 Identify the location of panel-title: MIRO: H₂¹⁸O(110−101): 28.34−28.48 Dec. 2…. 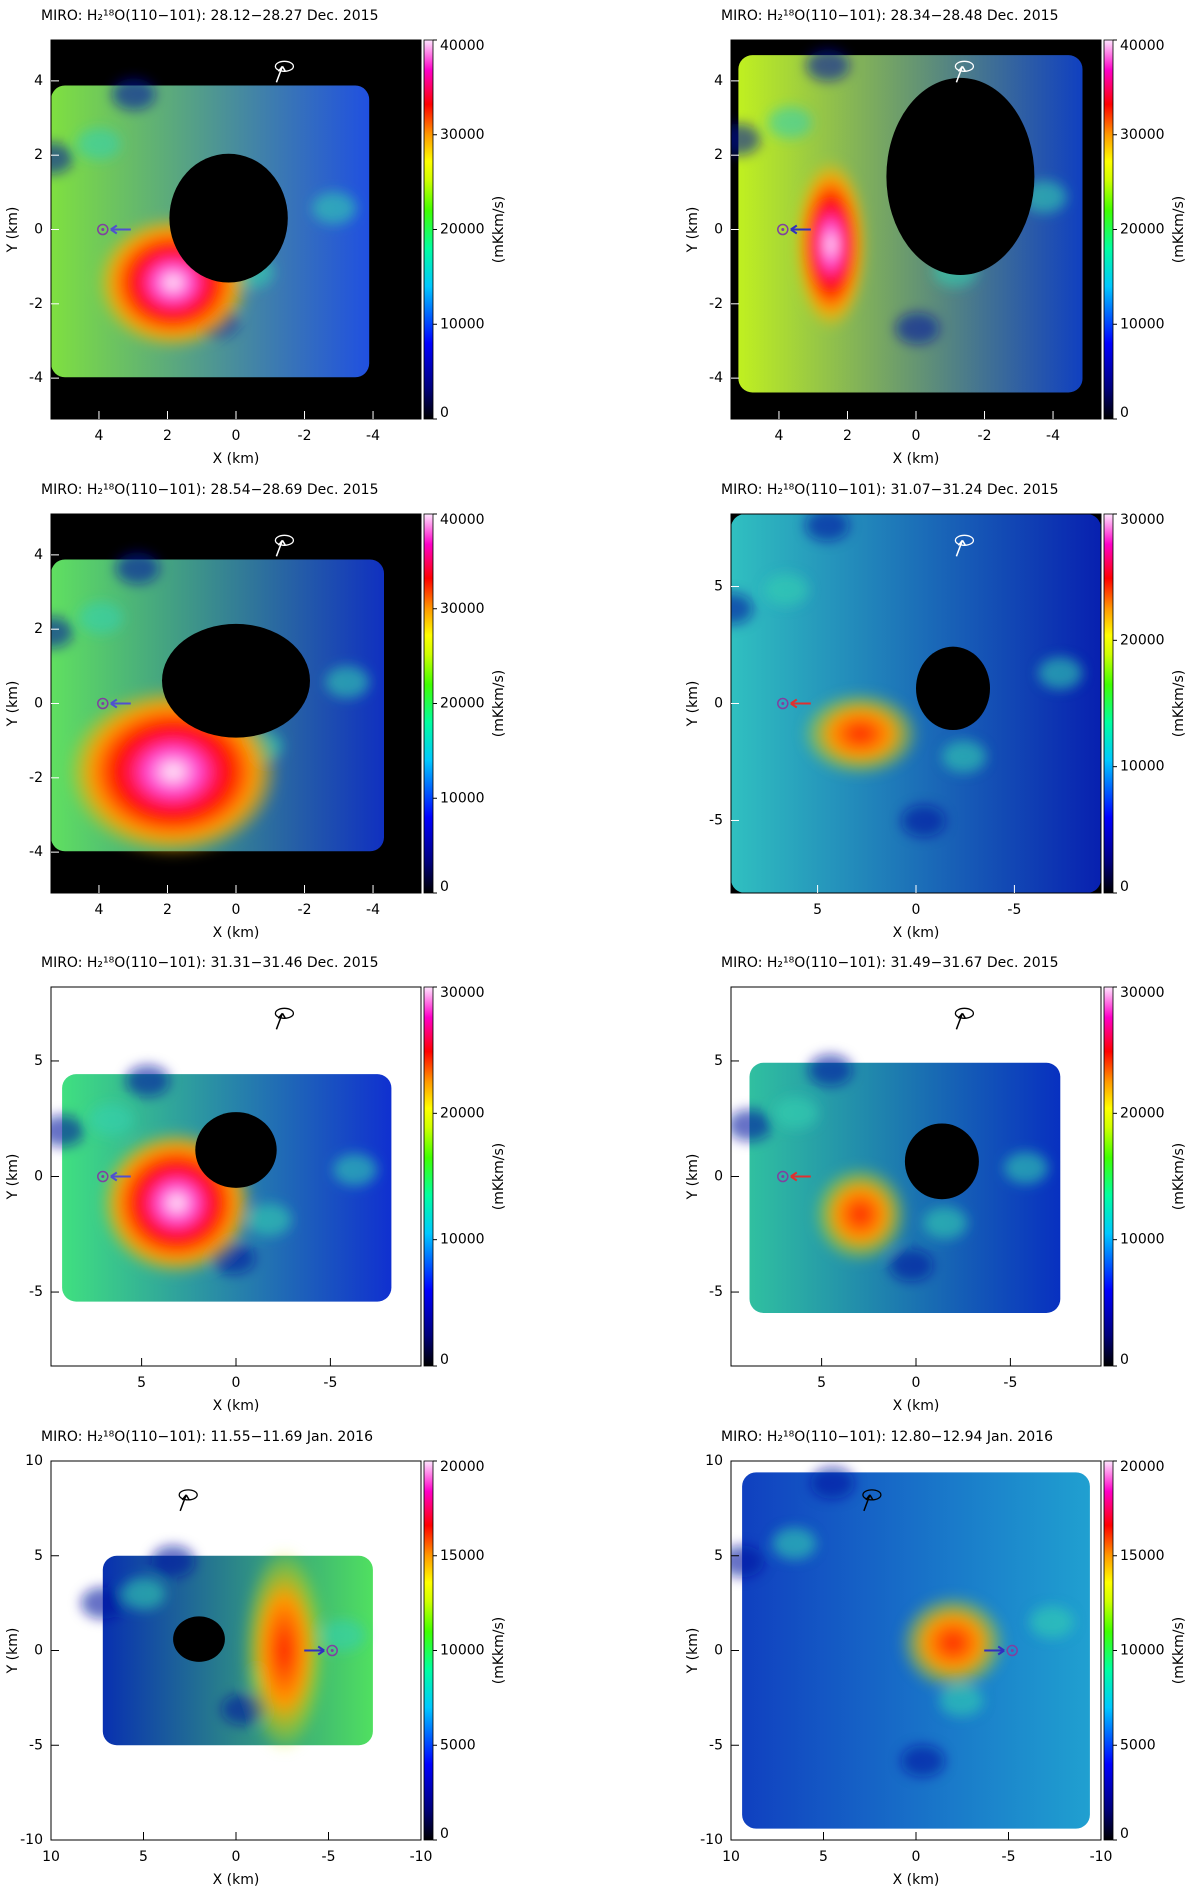
(889, 16).